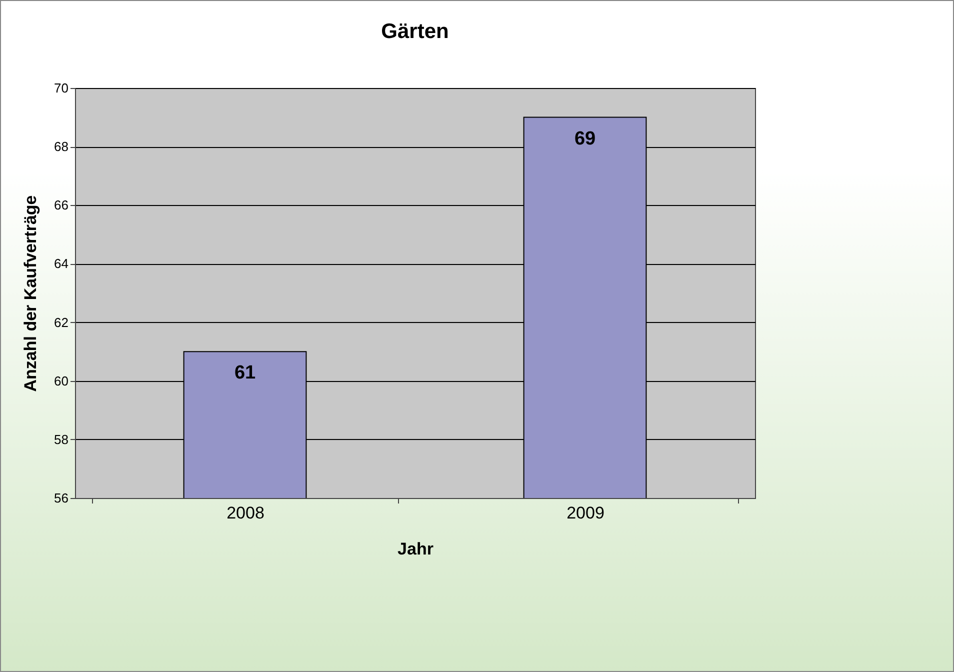 The height and width of the screenshot is (672, 954). I want to click on x-tick-label: 2008, so click(245, 513).